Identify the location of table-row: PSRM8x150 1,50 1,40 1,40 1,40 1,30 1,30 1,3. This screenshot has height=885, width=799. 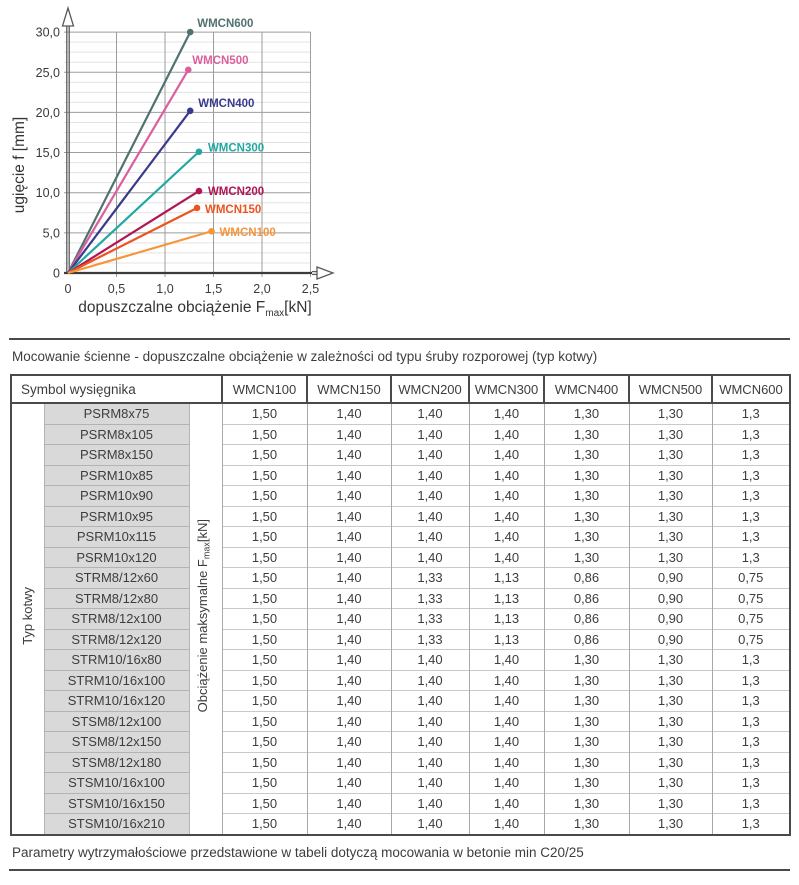
(400, 455).